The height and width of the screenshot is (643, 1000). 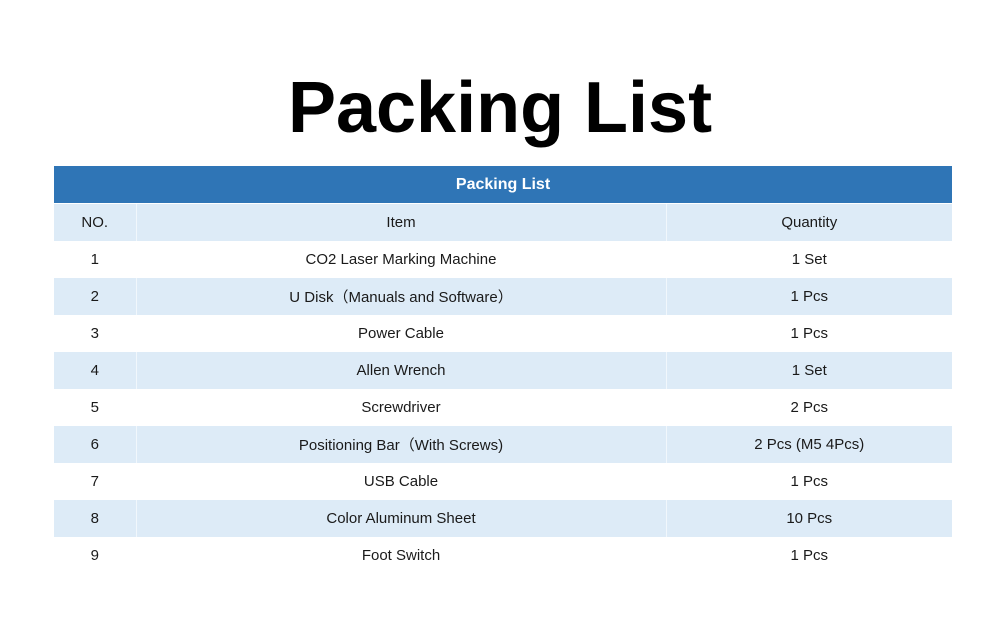 What do you see at coordinates (95, 222) in the screenshot?
I see `column-header-no: NO.` at bounding box center [95, 222].